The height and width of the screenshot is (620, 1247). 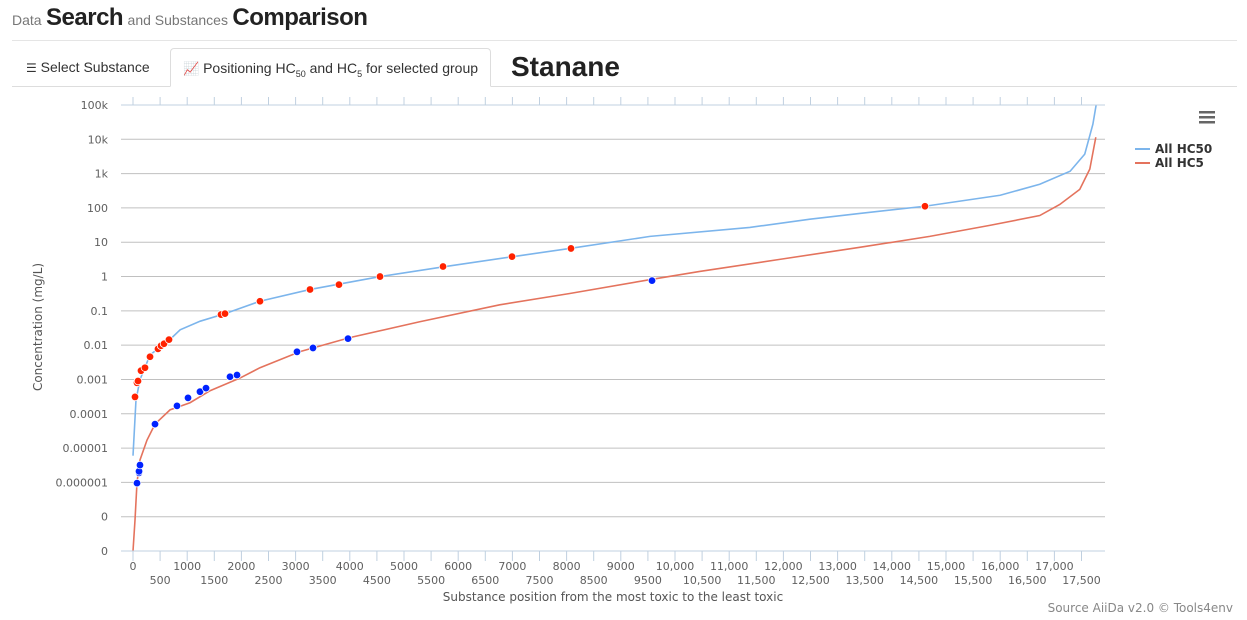 I want to click on chart-icon: 📈, so click(x=191, y=68).